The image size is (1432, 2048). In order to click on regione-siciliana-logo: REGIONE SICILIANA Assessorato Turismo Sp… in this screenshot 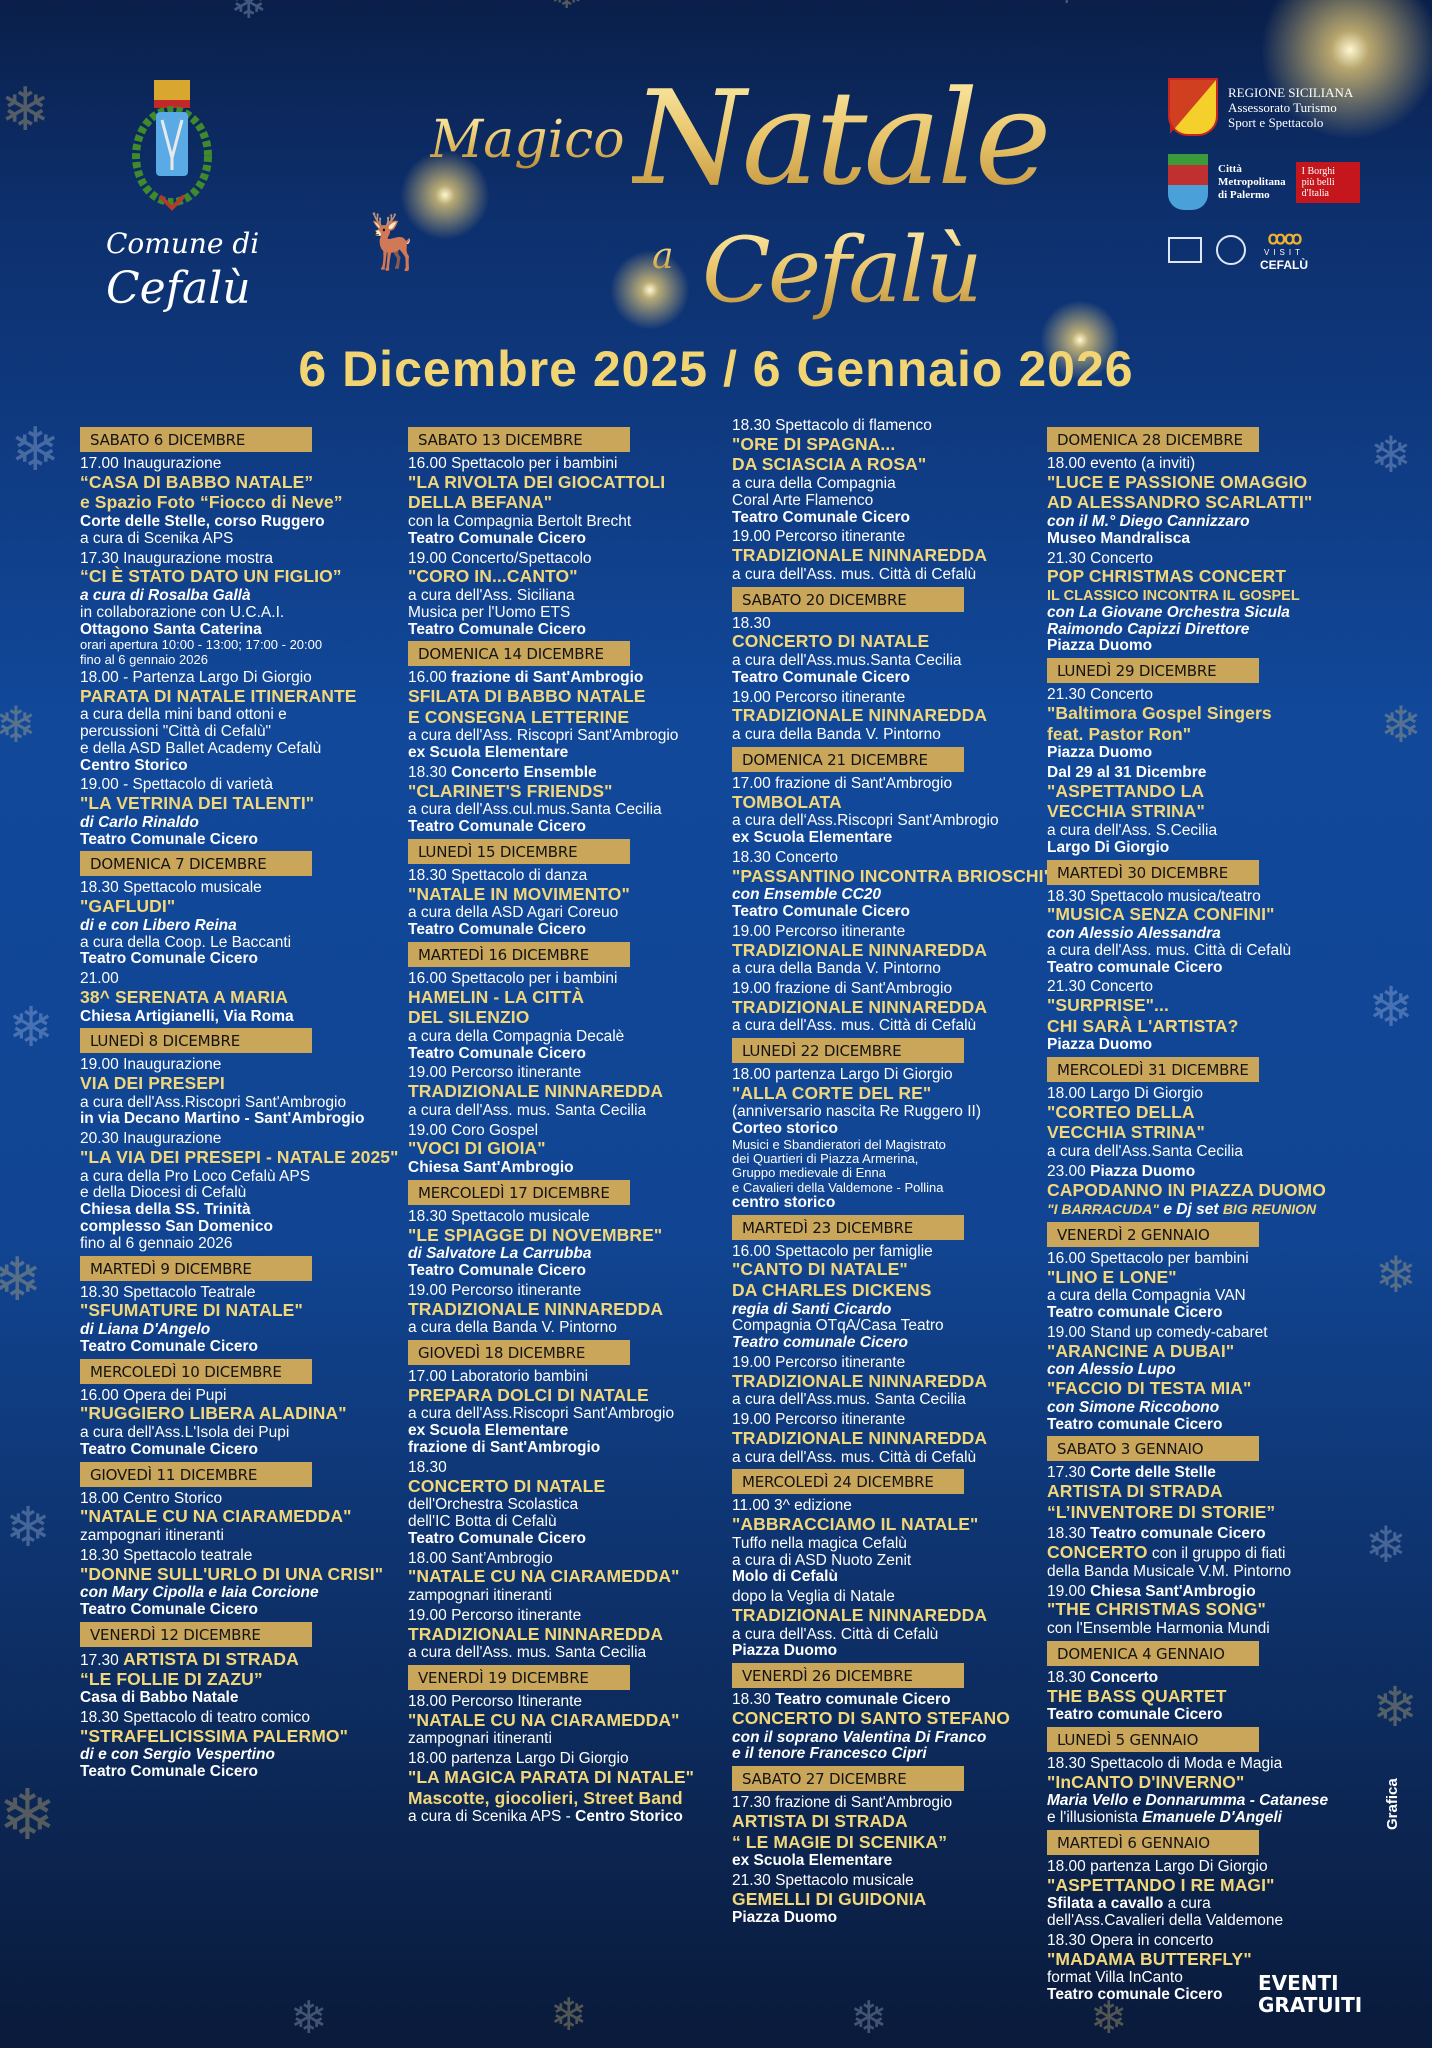, I will do `click(1283, 107)`.